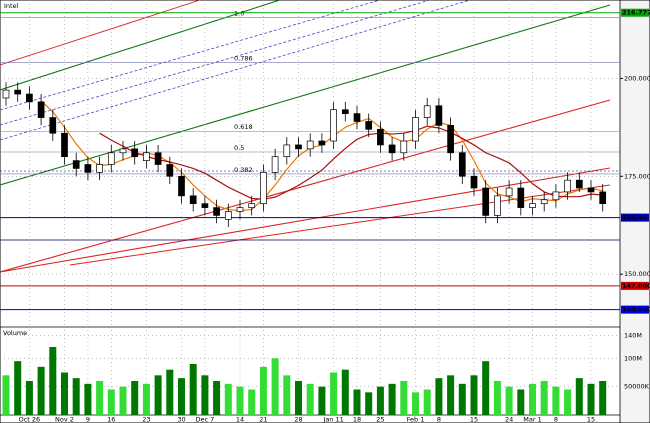  I want to click on level-label: 0.5, so click(239, 148).